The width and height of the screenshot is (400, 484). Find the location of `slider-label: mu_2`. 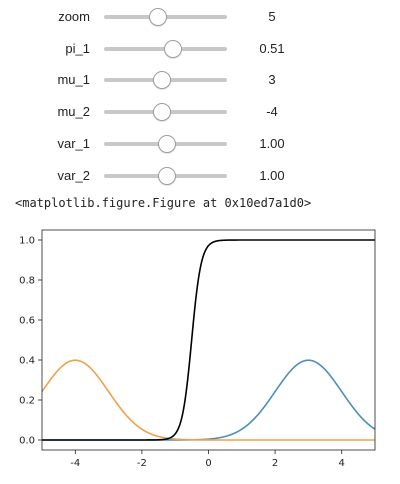

slider-label: mu_2 is located at coordinates (73, 112).